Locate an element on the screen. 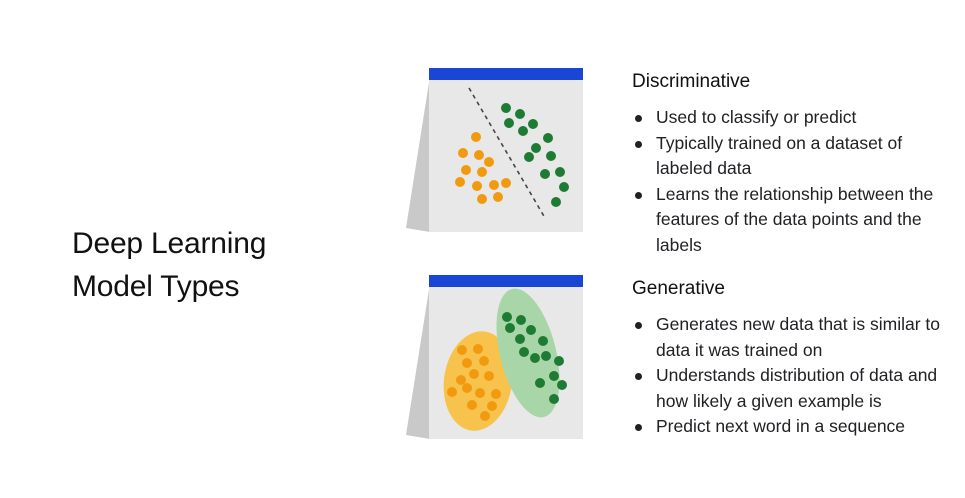  generative-chart-window is located at coordinates (494, 357).